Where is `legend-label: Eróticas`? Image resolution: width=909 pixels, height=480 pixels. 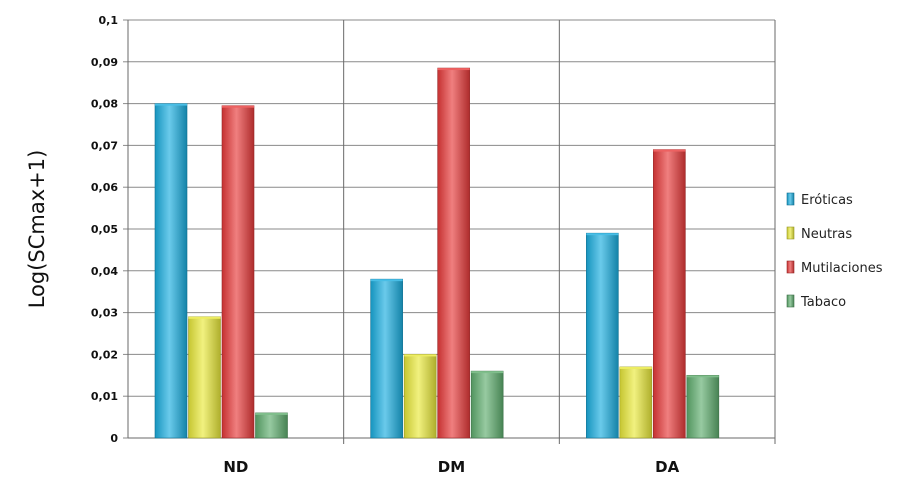
legend-label: Eróticas is located at coordinates (827, 200).